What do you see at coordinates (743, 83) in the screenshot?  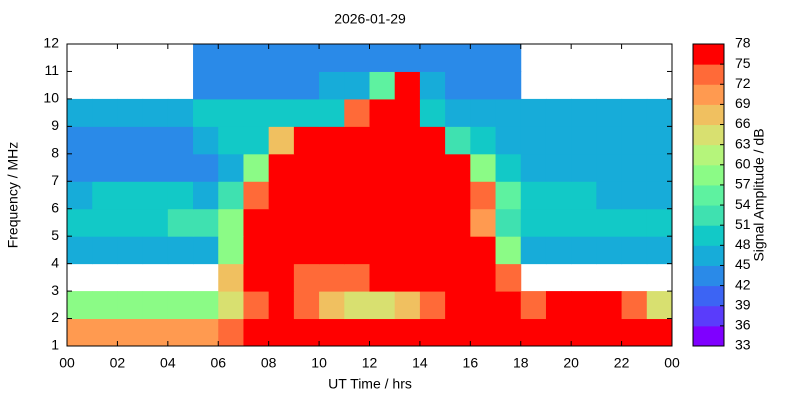 I see `colorbar-tick-label: 72` at bounding box center [743, 83].